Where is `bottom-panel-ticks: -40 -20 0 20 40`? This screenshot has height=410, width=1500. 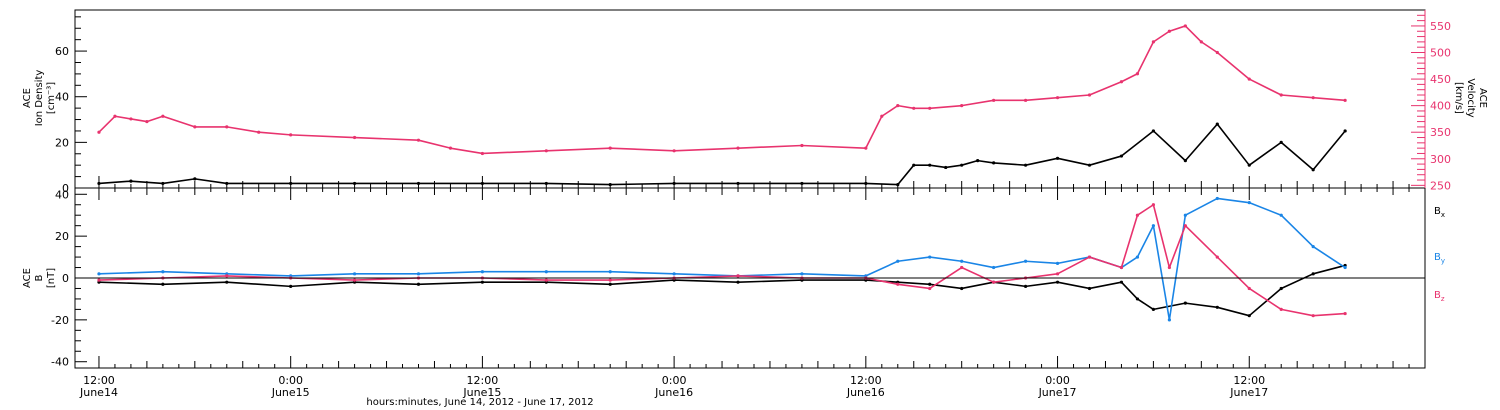
bottom-panel-ticks: -40 -20 0 20 40 is located at coordinates (69, 278).